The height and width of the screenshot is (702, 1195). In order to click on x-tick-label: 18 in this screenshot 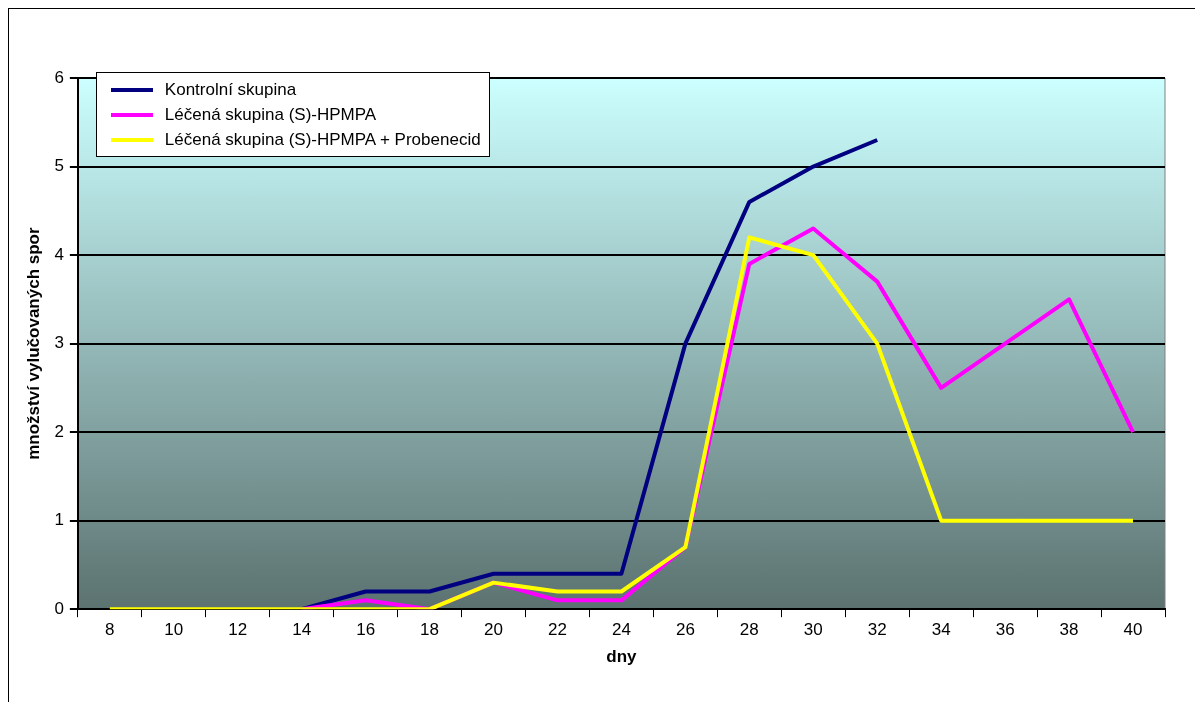, I will do `click(430, 630)`.